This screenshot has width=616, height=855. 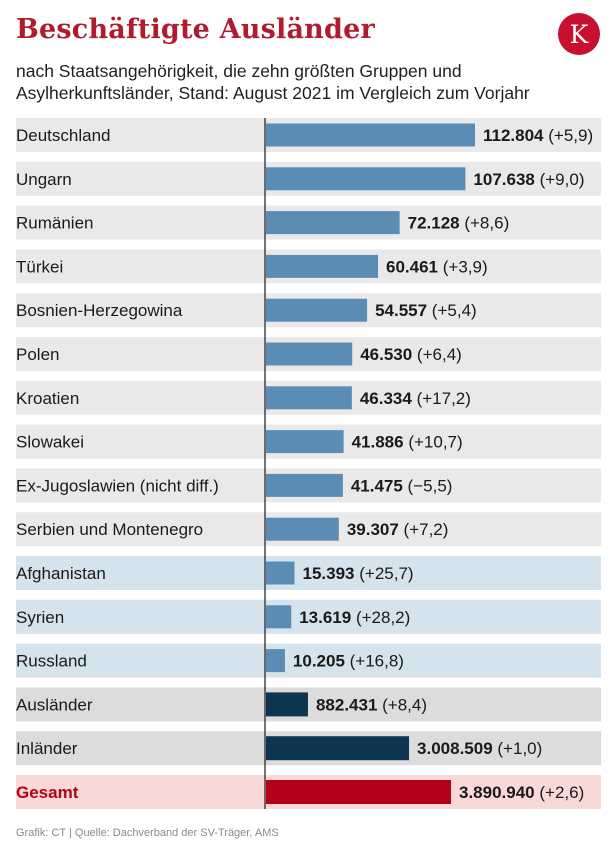 What do you see at coordinates (485, 223) in the screenshot?
I see `change-label: (+8,6)` at bounding box center [485, 223].